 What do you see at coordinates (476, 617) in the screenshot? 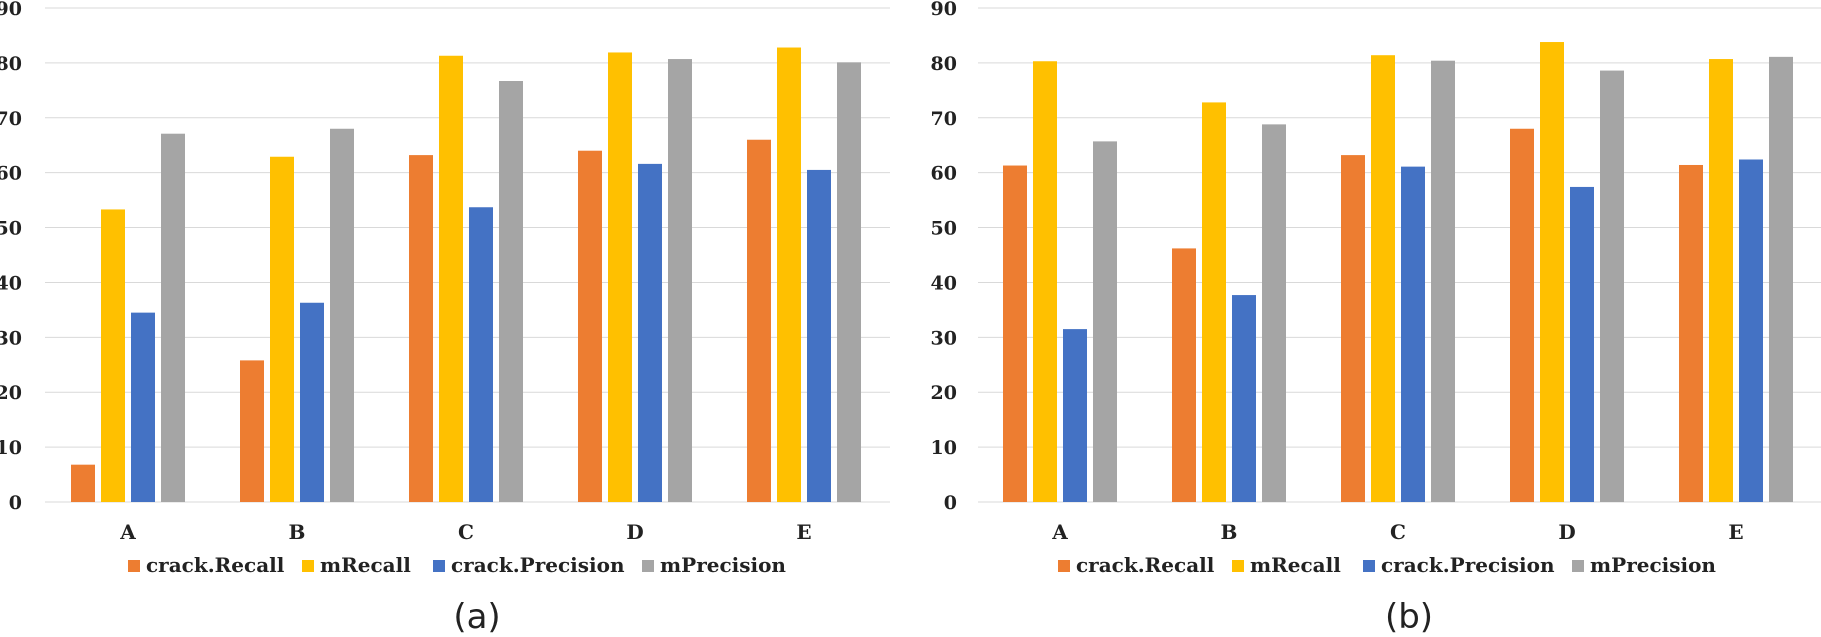
I see `caption-a: (a)` at bounding box center [476, 617].